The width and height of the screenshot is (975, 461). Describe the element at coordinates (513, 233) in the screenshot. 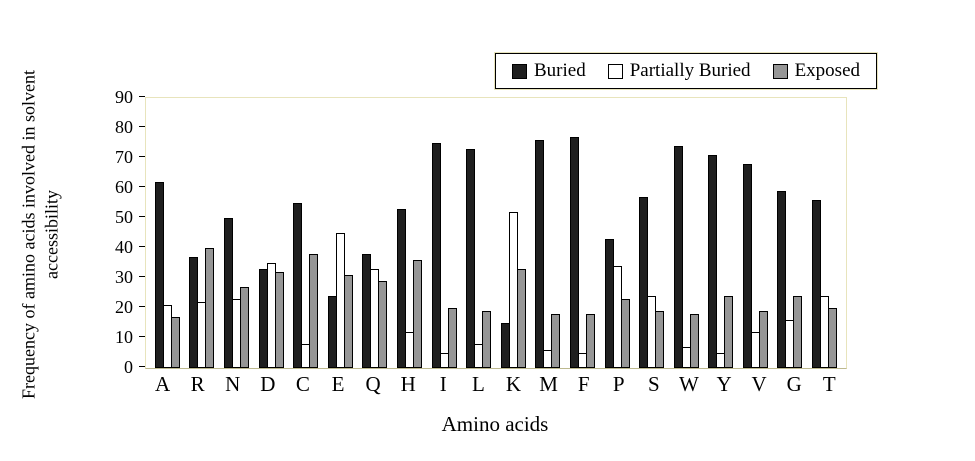

I see `bar-group-K` at that location.